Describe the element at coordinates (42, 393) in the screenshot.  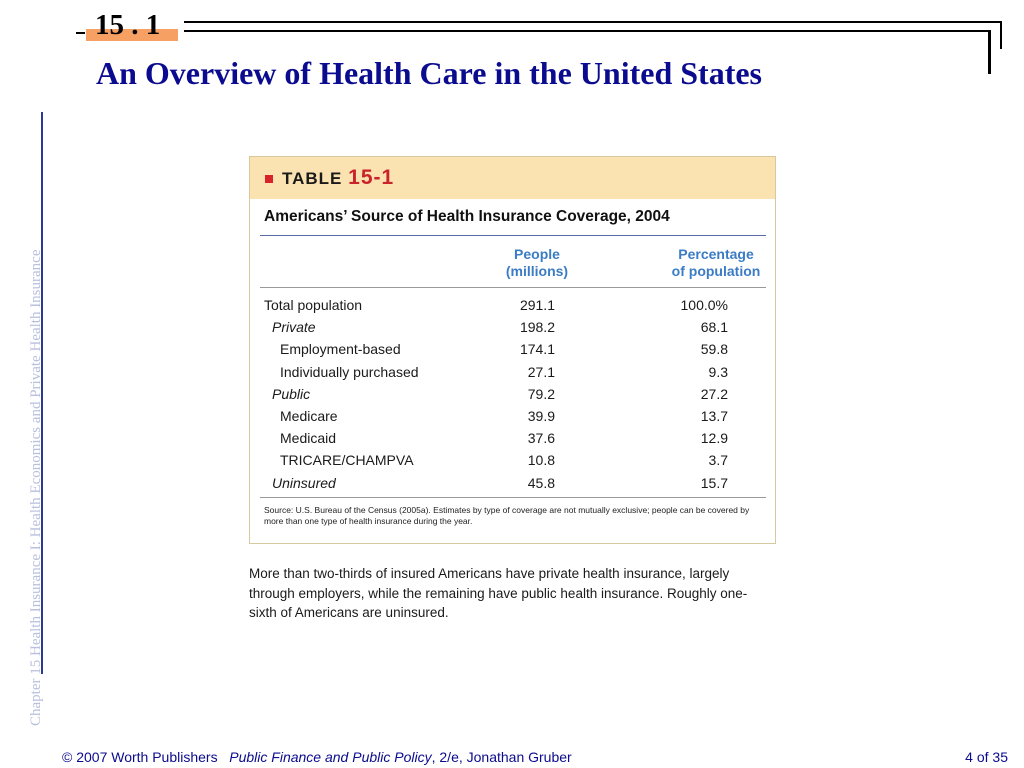
I see `sidebar-rule` at that location.